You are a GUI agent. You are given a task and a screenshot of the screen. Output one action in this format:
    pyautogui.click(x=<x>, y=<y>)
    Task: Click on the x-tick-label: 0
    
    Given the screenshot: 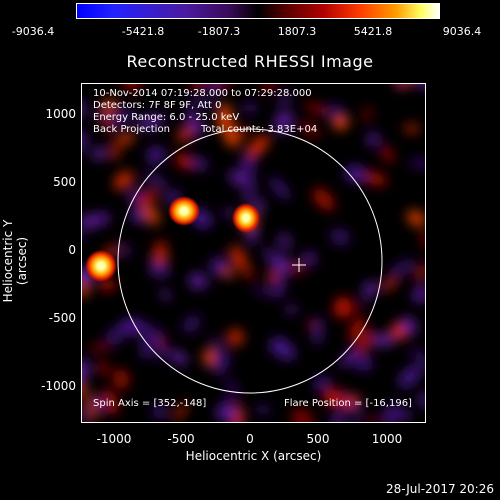 What is the action you would take?
    pyautogui.click(x=250, y=439)
    